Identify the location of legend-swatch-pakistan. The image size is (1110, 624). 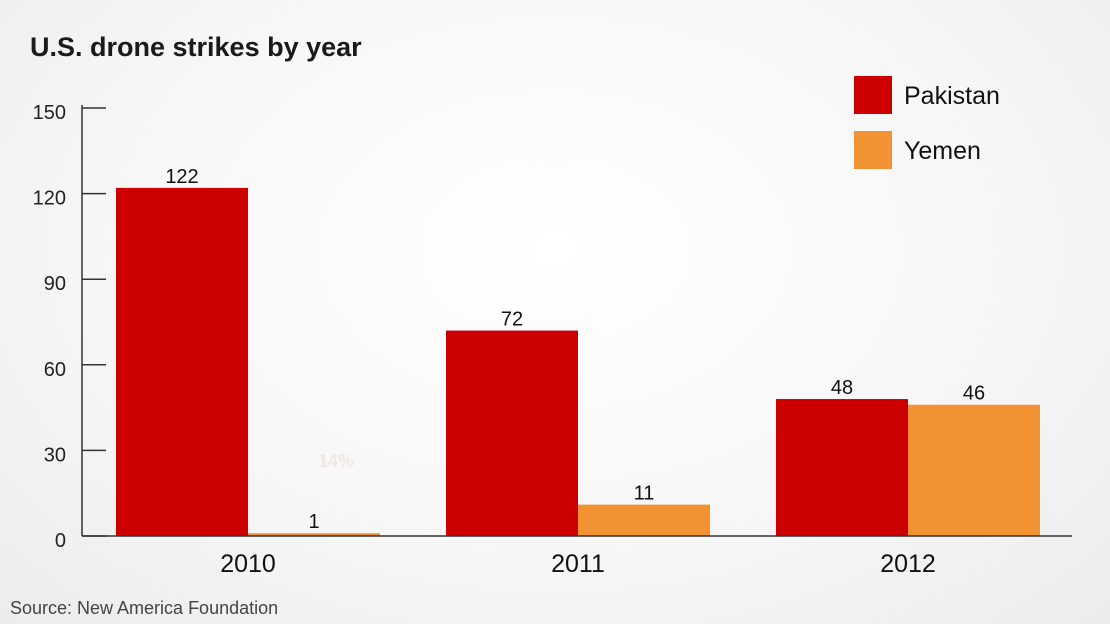
(873, 95).